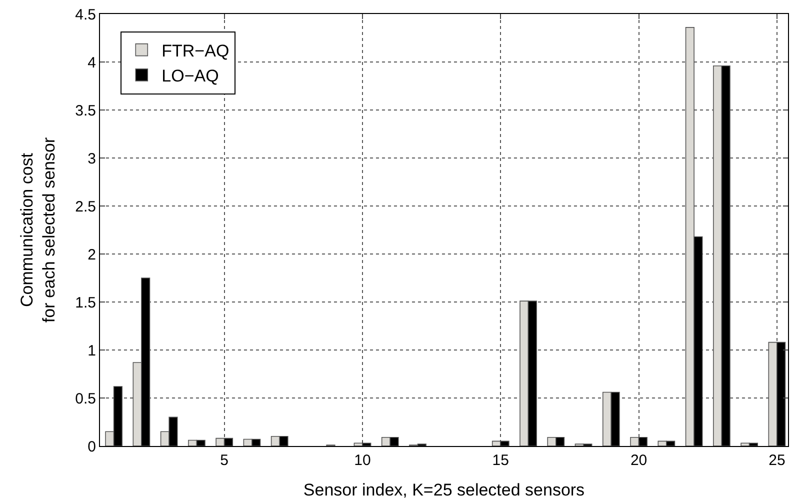 The width and height of the screenshot is (795, 502). What do you see at coordinates (85, 207) in the screenshot?
I see `y-tick-label: 2.5` at bounding box center [85, 207].